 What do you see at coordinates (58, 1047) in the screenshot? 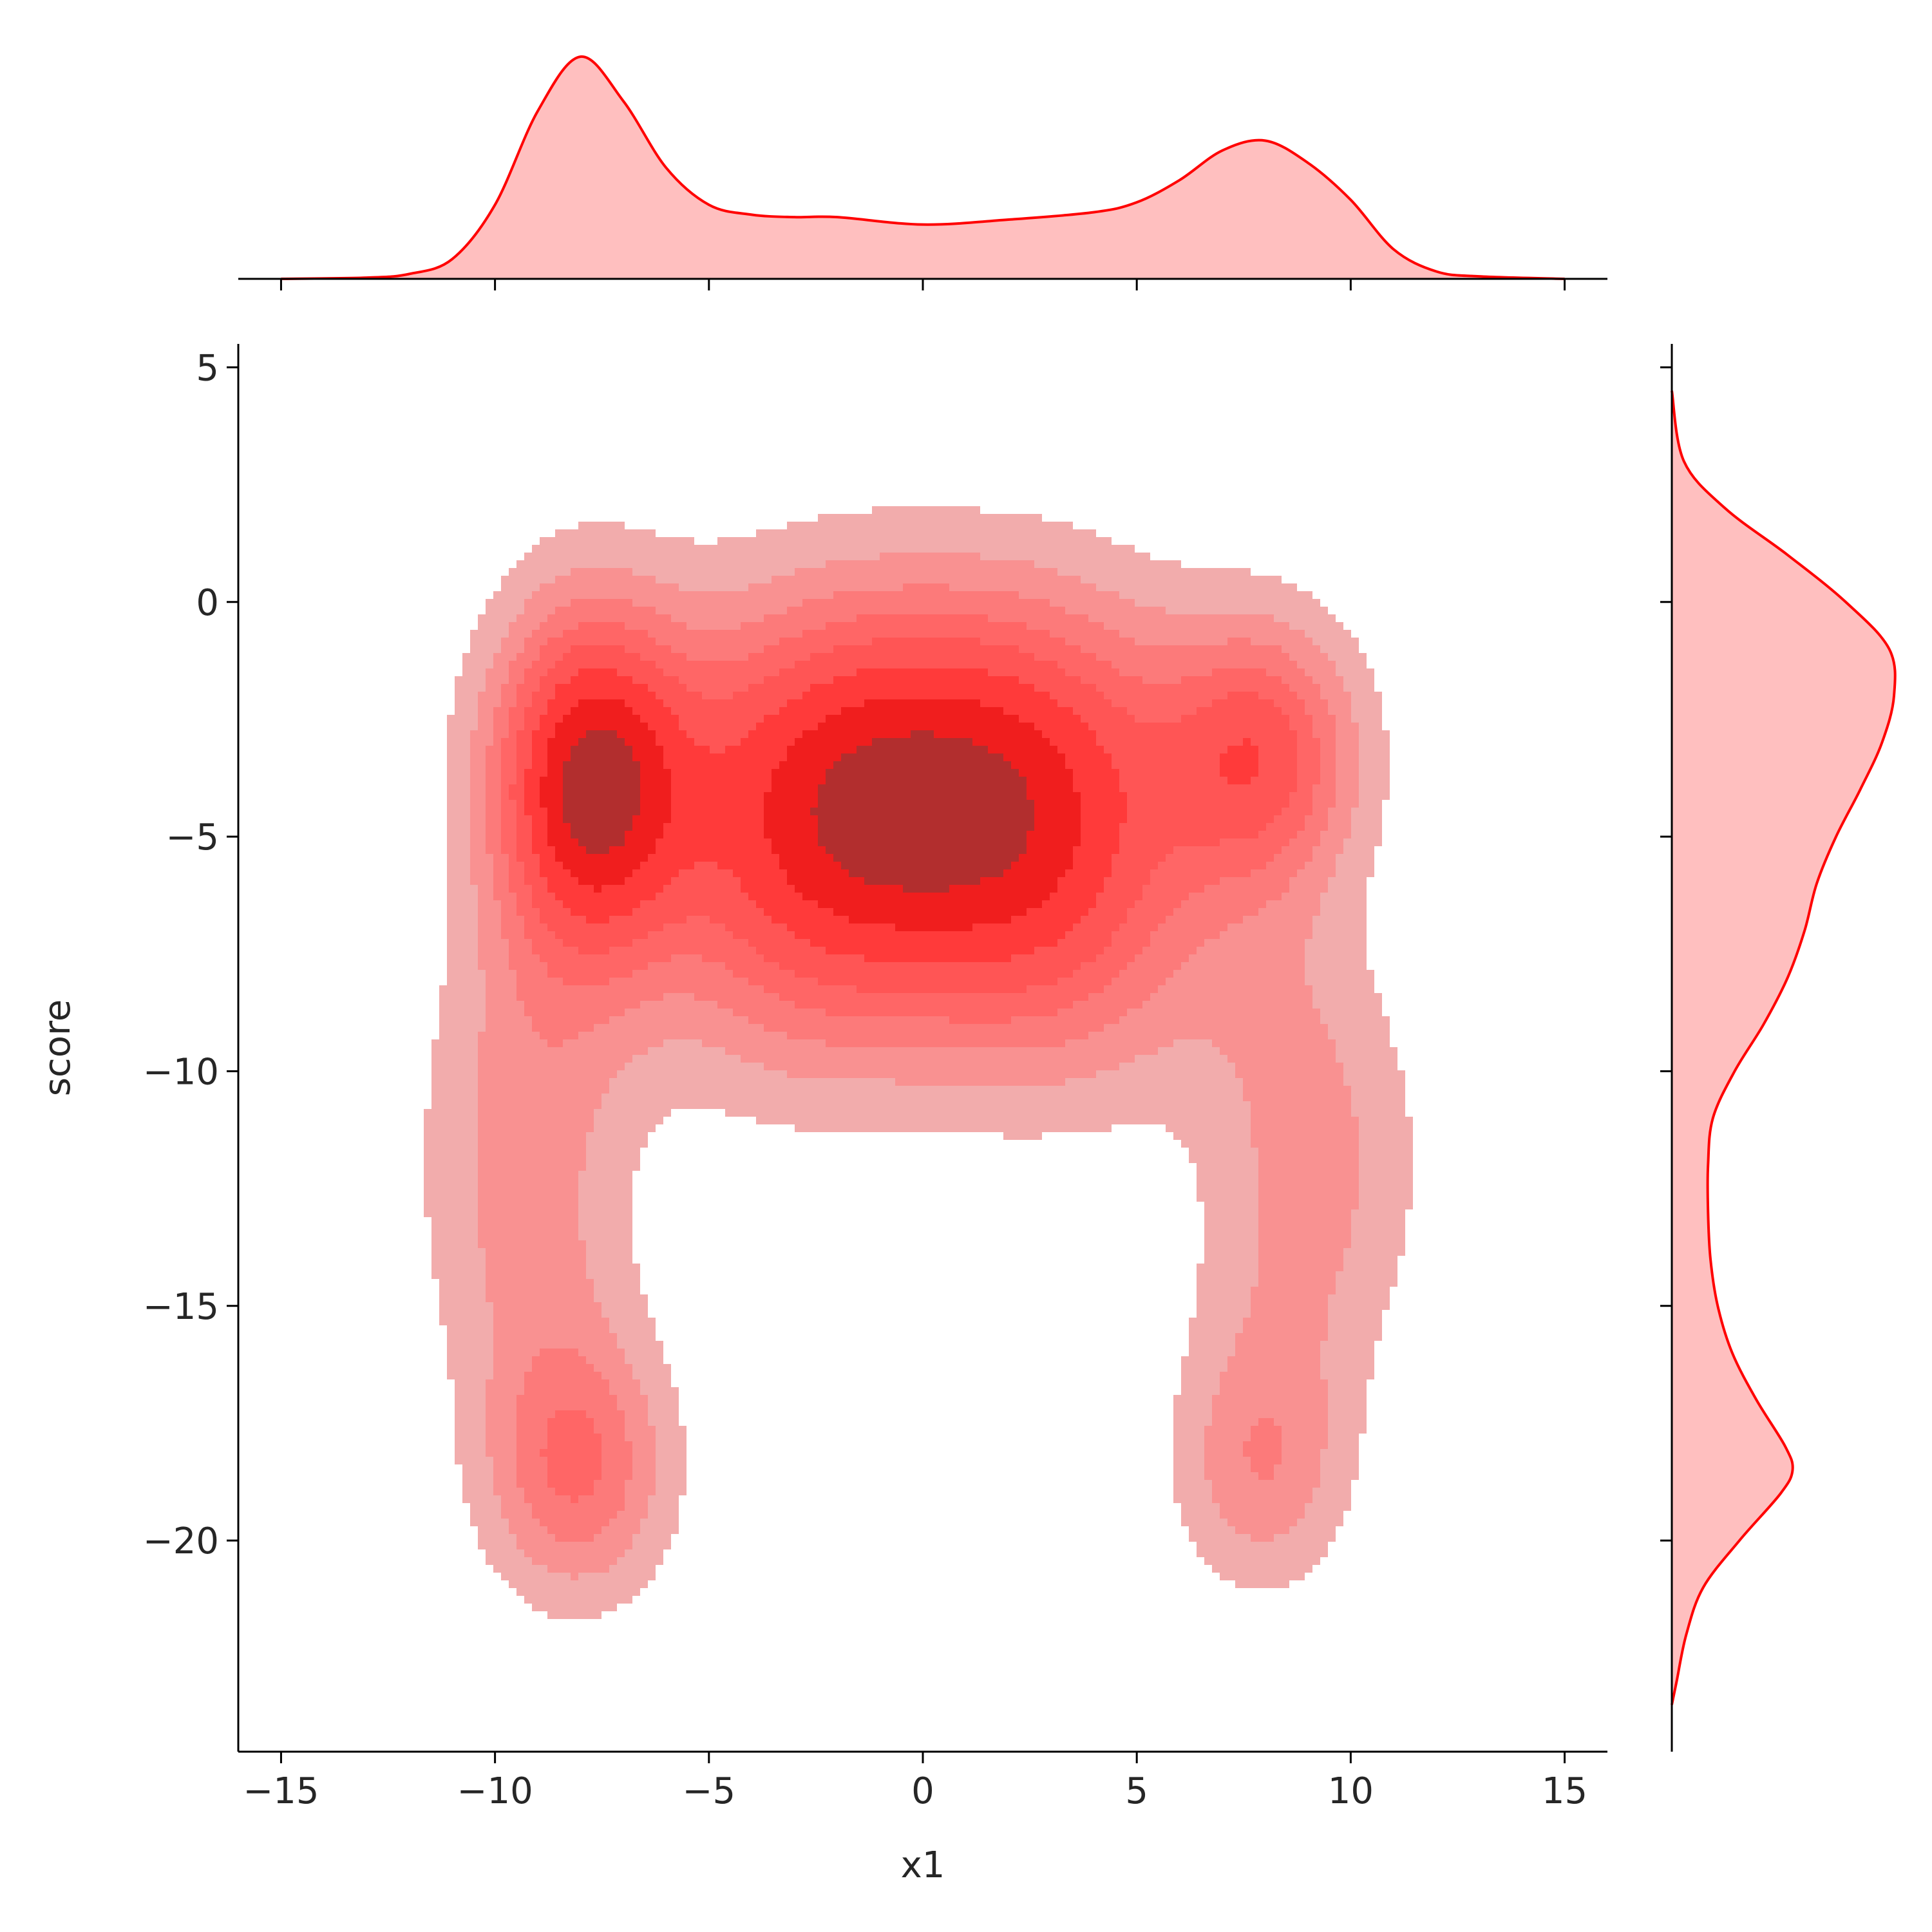
I see `y-axis-title: score` at bounding box center [58, 1047].